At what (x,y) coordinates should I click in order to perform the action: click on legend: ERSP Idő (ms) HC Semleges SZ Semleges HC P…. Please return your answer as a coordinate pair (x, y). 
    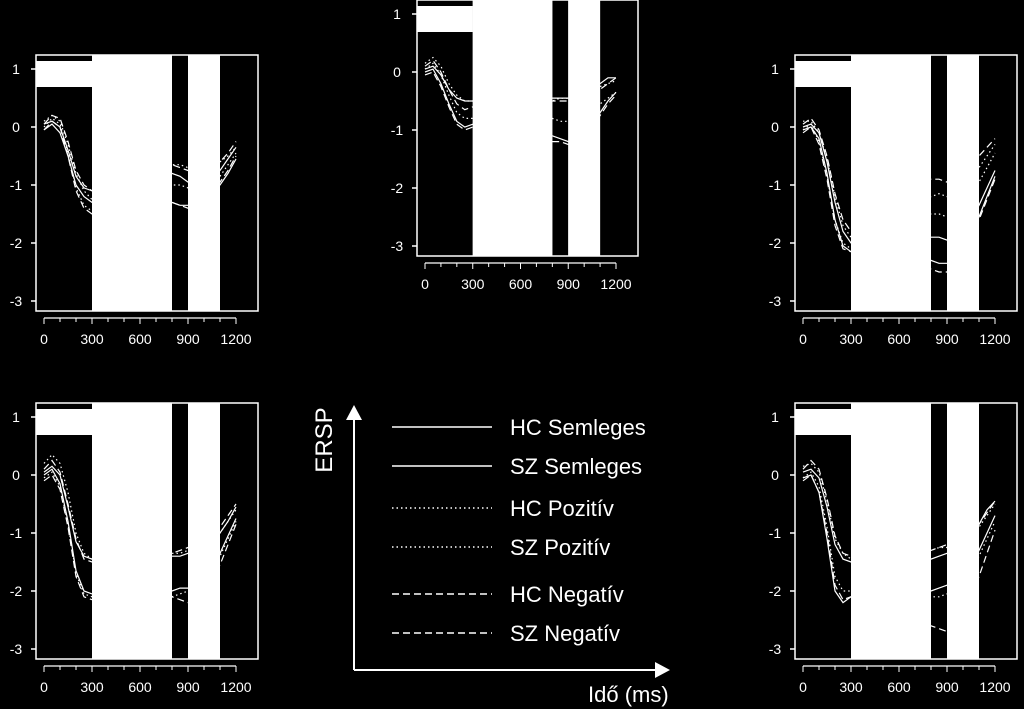
    Looking at the image, I should click on (490, 556).